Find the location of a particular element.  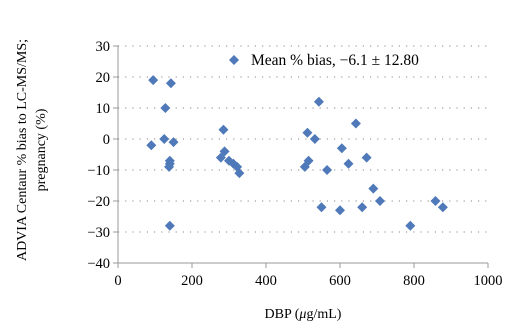

y-tick-label: 20 is located at coordinates (103, 78).